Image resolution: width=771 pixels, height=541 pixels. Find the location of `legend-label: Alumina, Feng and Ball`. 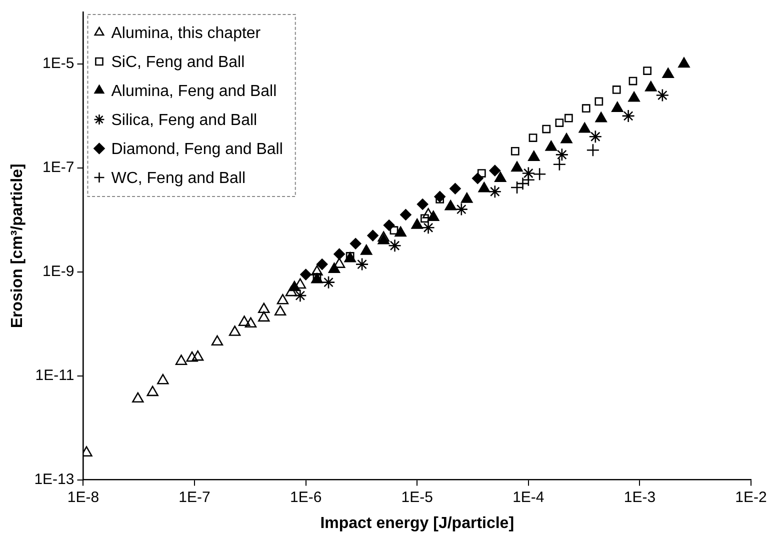

legend-label: Alumina, Feng and Ball is located at coordinates (194, 91).